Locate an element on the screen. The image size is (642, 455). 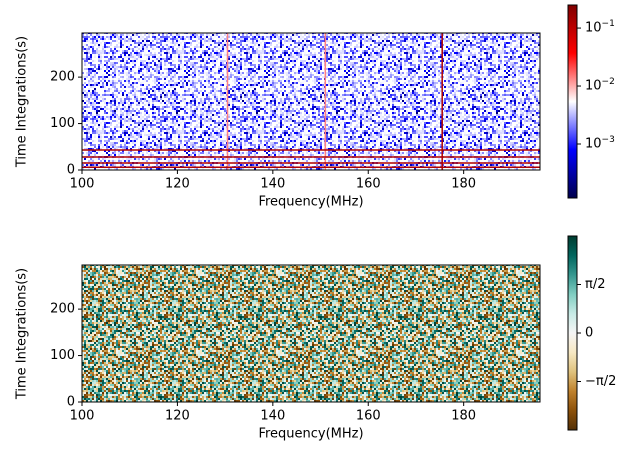
colorbar-tick-label: π/2 is located at coordinates (595, 284).